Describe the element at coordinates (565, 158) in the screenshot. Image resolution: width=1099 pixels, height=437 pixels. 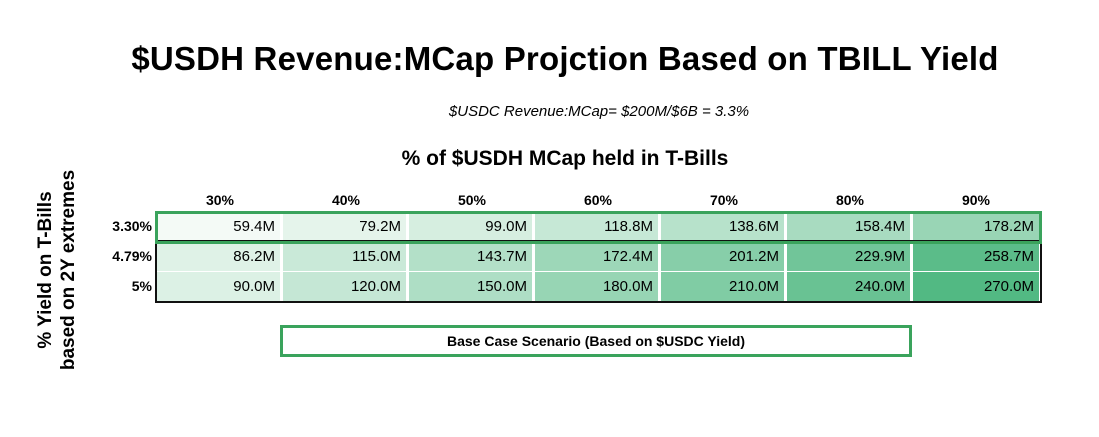
I see `x-axis-title: % of $USDH MCap held in T-Bills` at that location.